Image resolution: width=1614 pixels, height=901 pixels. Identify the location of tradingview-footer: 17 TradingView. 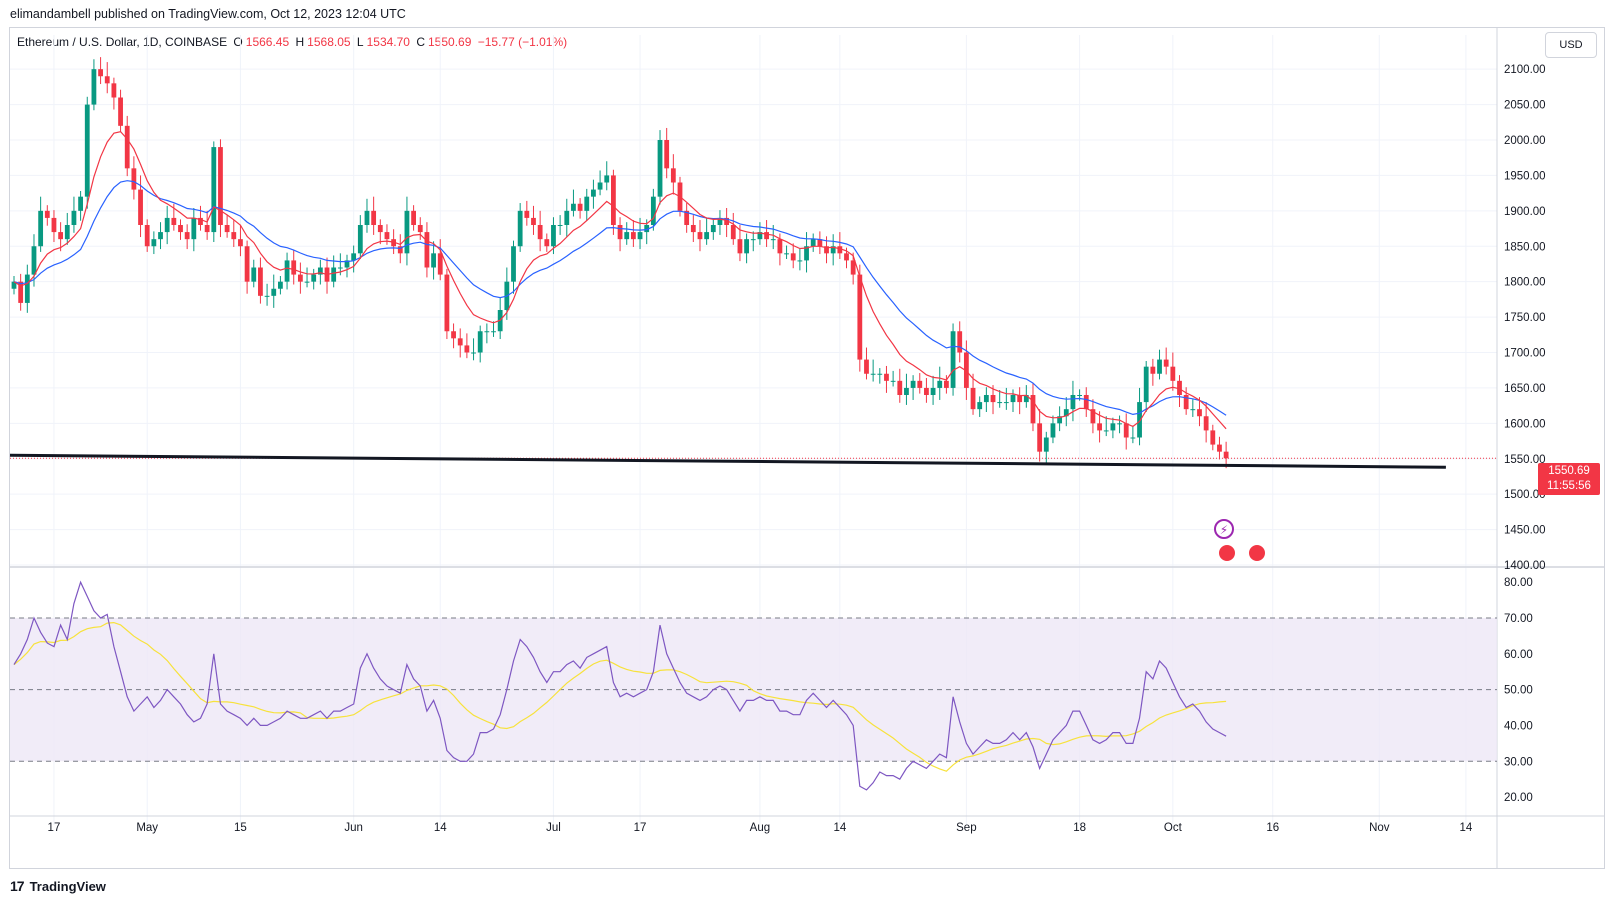
(58, 886).